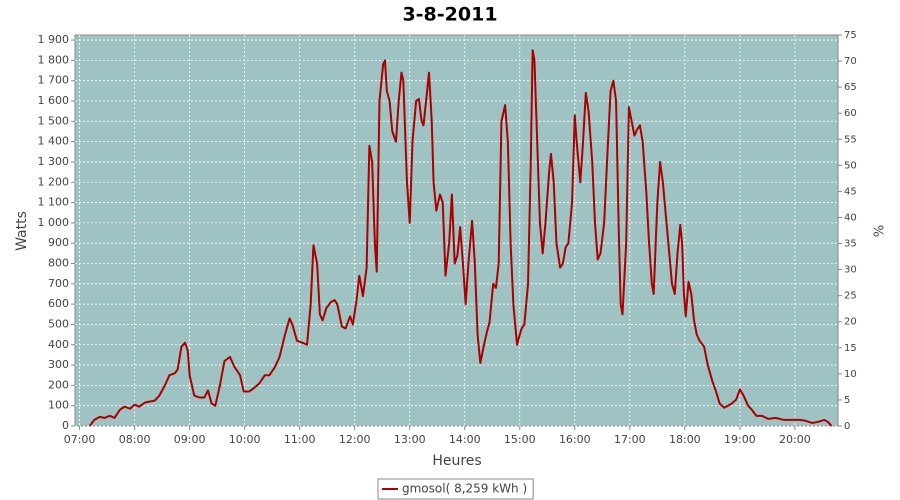 Image resolution: width=900 pixels, height=500 pixels. What do you see at coordinates (300, 439) in the screenshot?
I see `x-tick-label: 11:00` at bounding box center [300, 439].